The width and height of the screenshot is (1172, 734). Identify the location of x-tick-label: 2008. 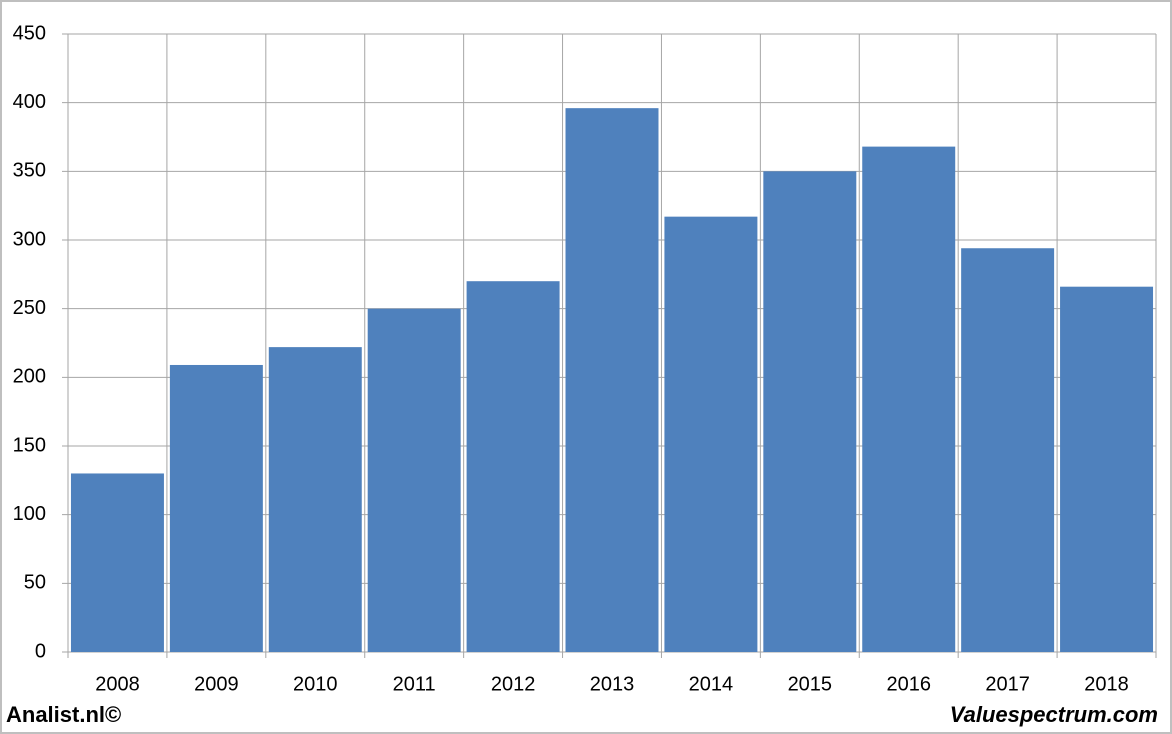
(117, 684).